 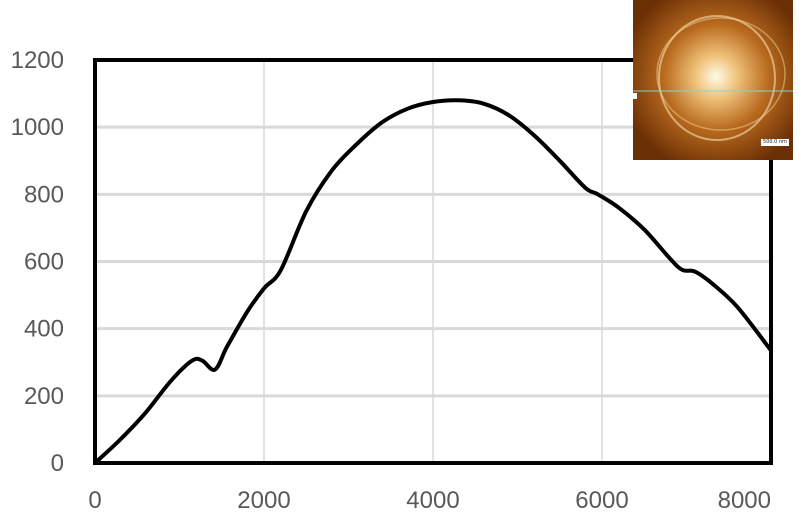 I want to click on y-tick-label: 1200, so click(x=37, y=60).